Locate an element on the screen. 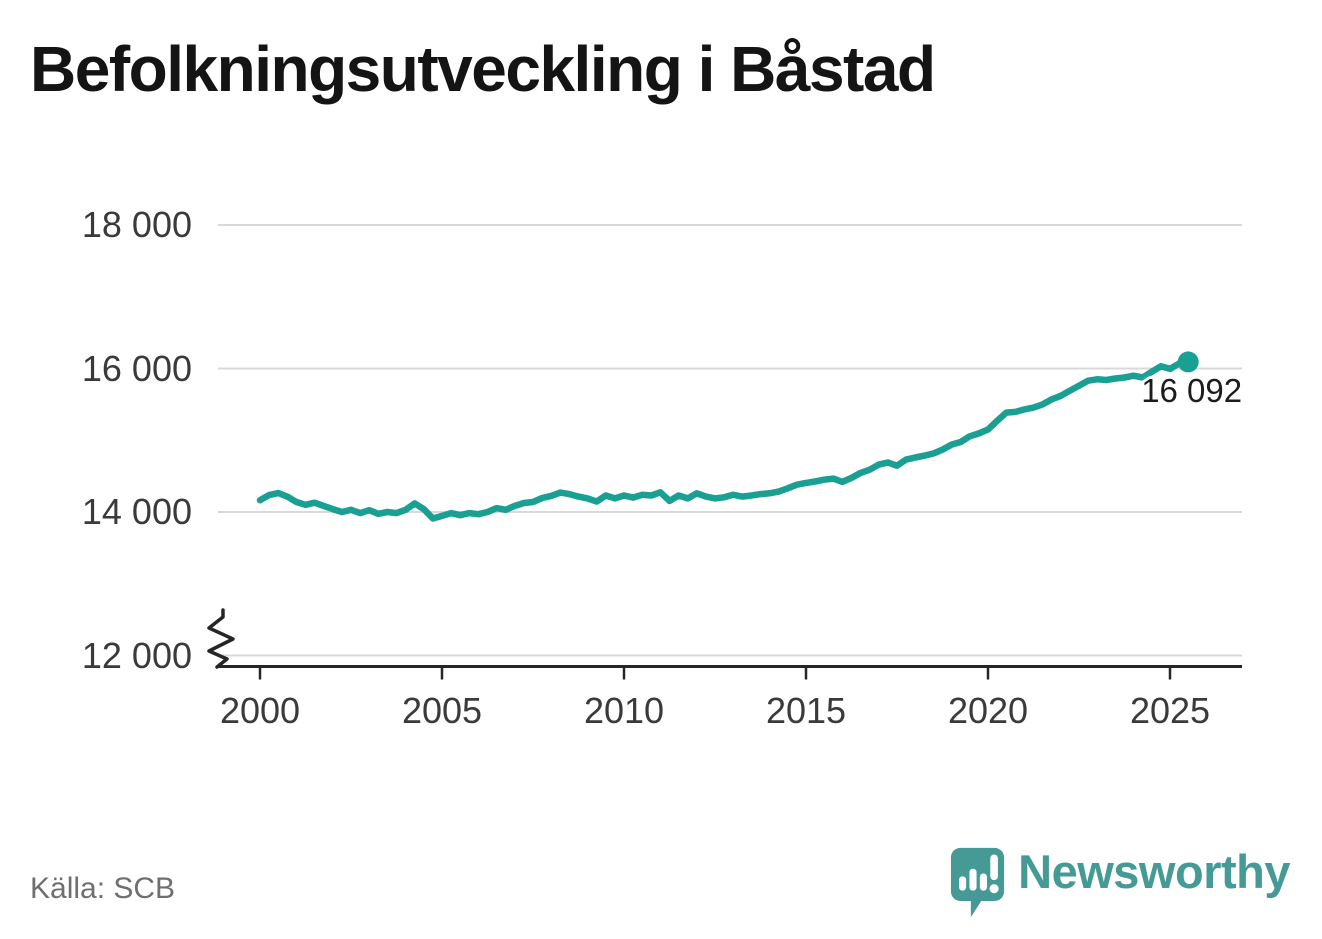 This screenshot has height=939, width=1322. y-tick-label-14000: 14 000 is located at coordinates (136, 511).